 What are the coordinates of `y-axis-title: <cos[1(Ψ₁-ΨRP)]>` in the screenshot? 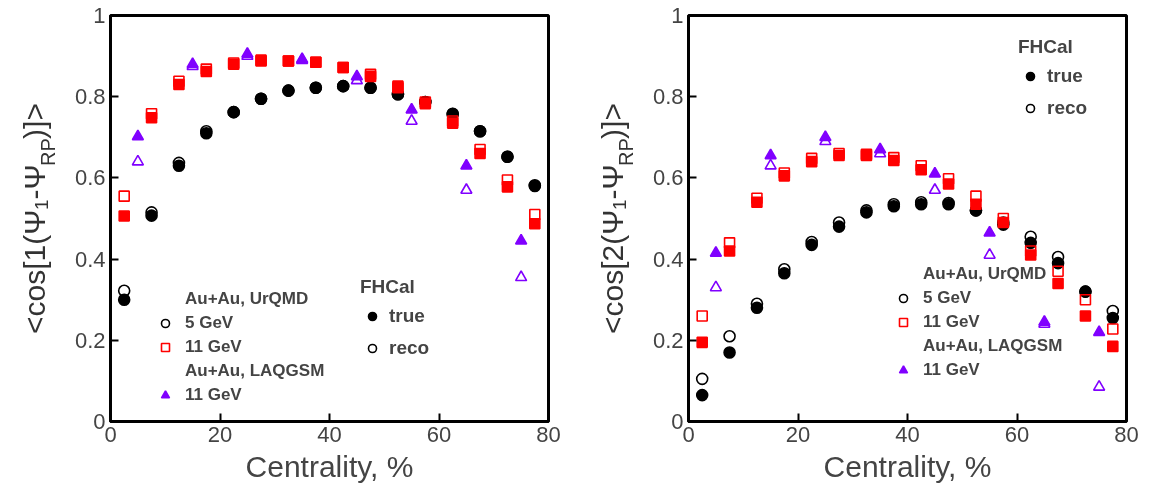 It's located at (38, 218).